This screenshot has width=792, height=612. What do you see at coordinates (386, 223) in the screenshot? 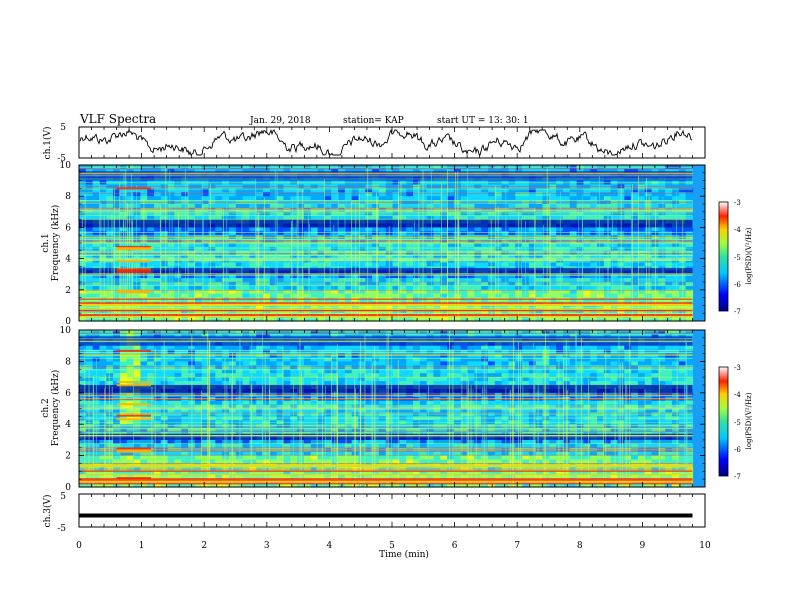
I see `spectrogram-band` at bounding box center [386, 223].